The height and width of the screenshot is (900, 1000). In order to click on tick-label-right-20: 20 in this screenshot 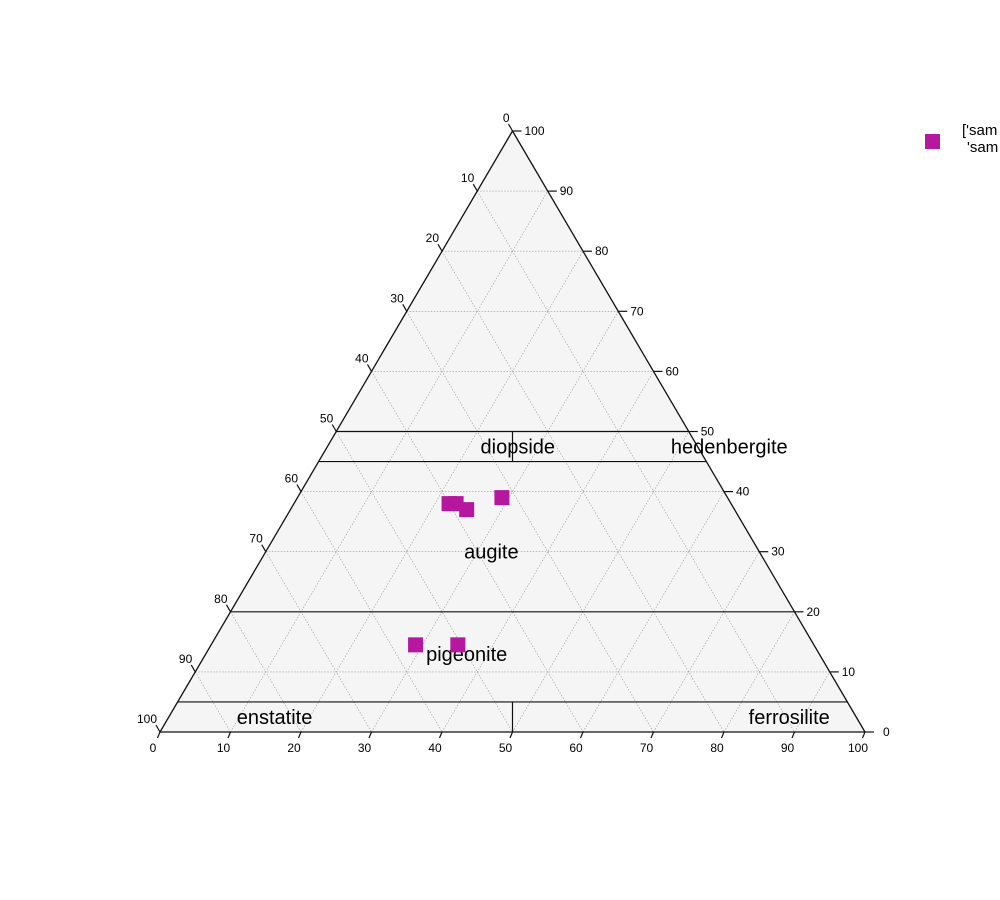, I will do `click(814, 612)`.